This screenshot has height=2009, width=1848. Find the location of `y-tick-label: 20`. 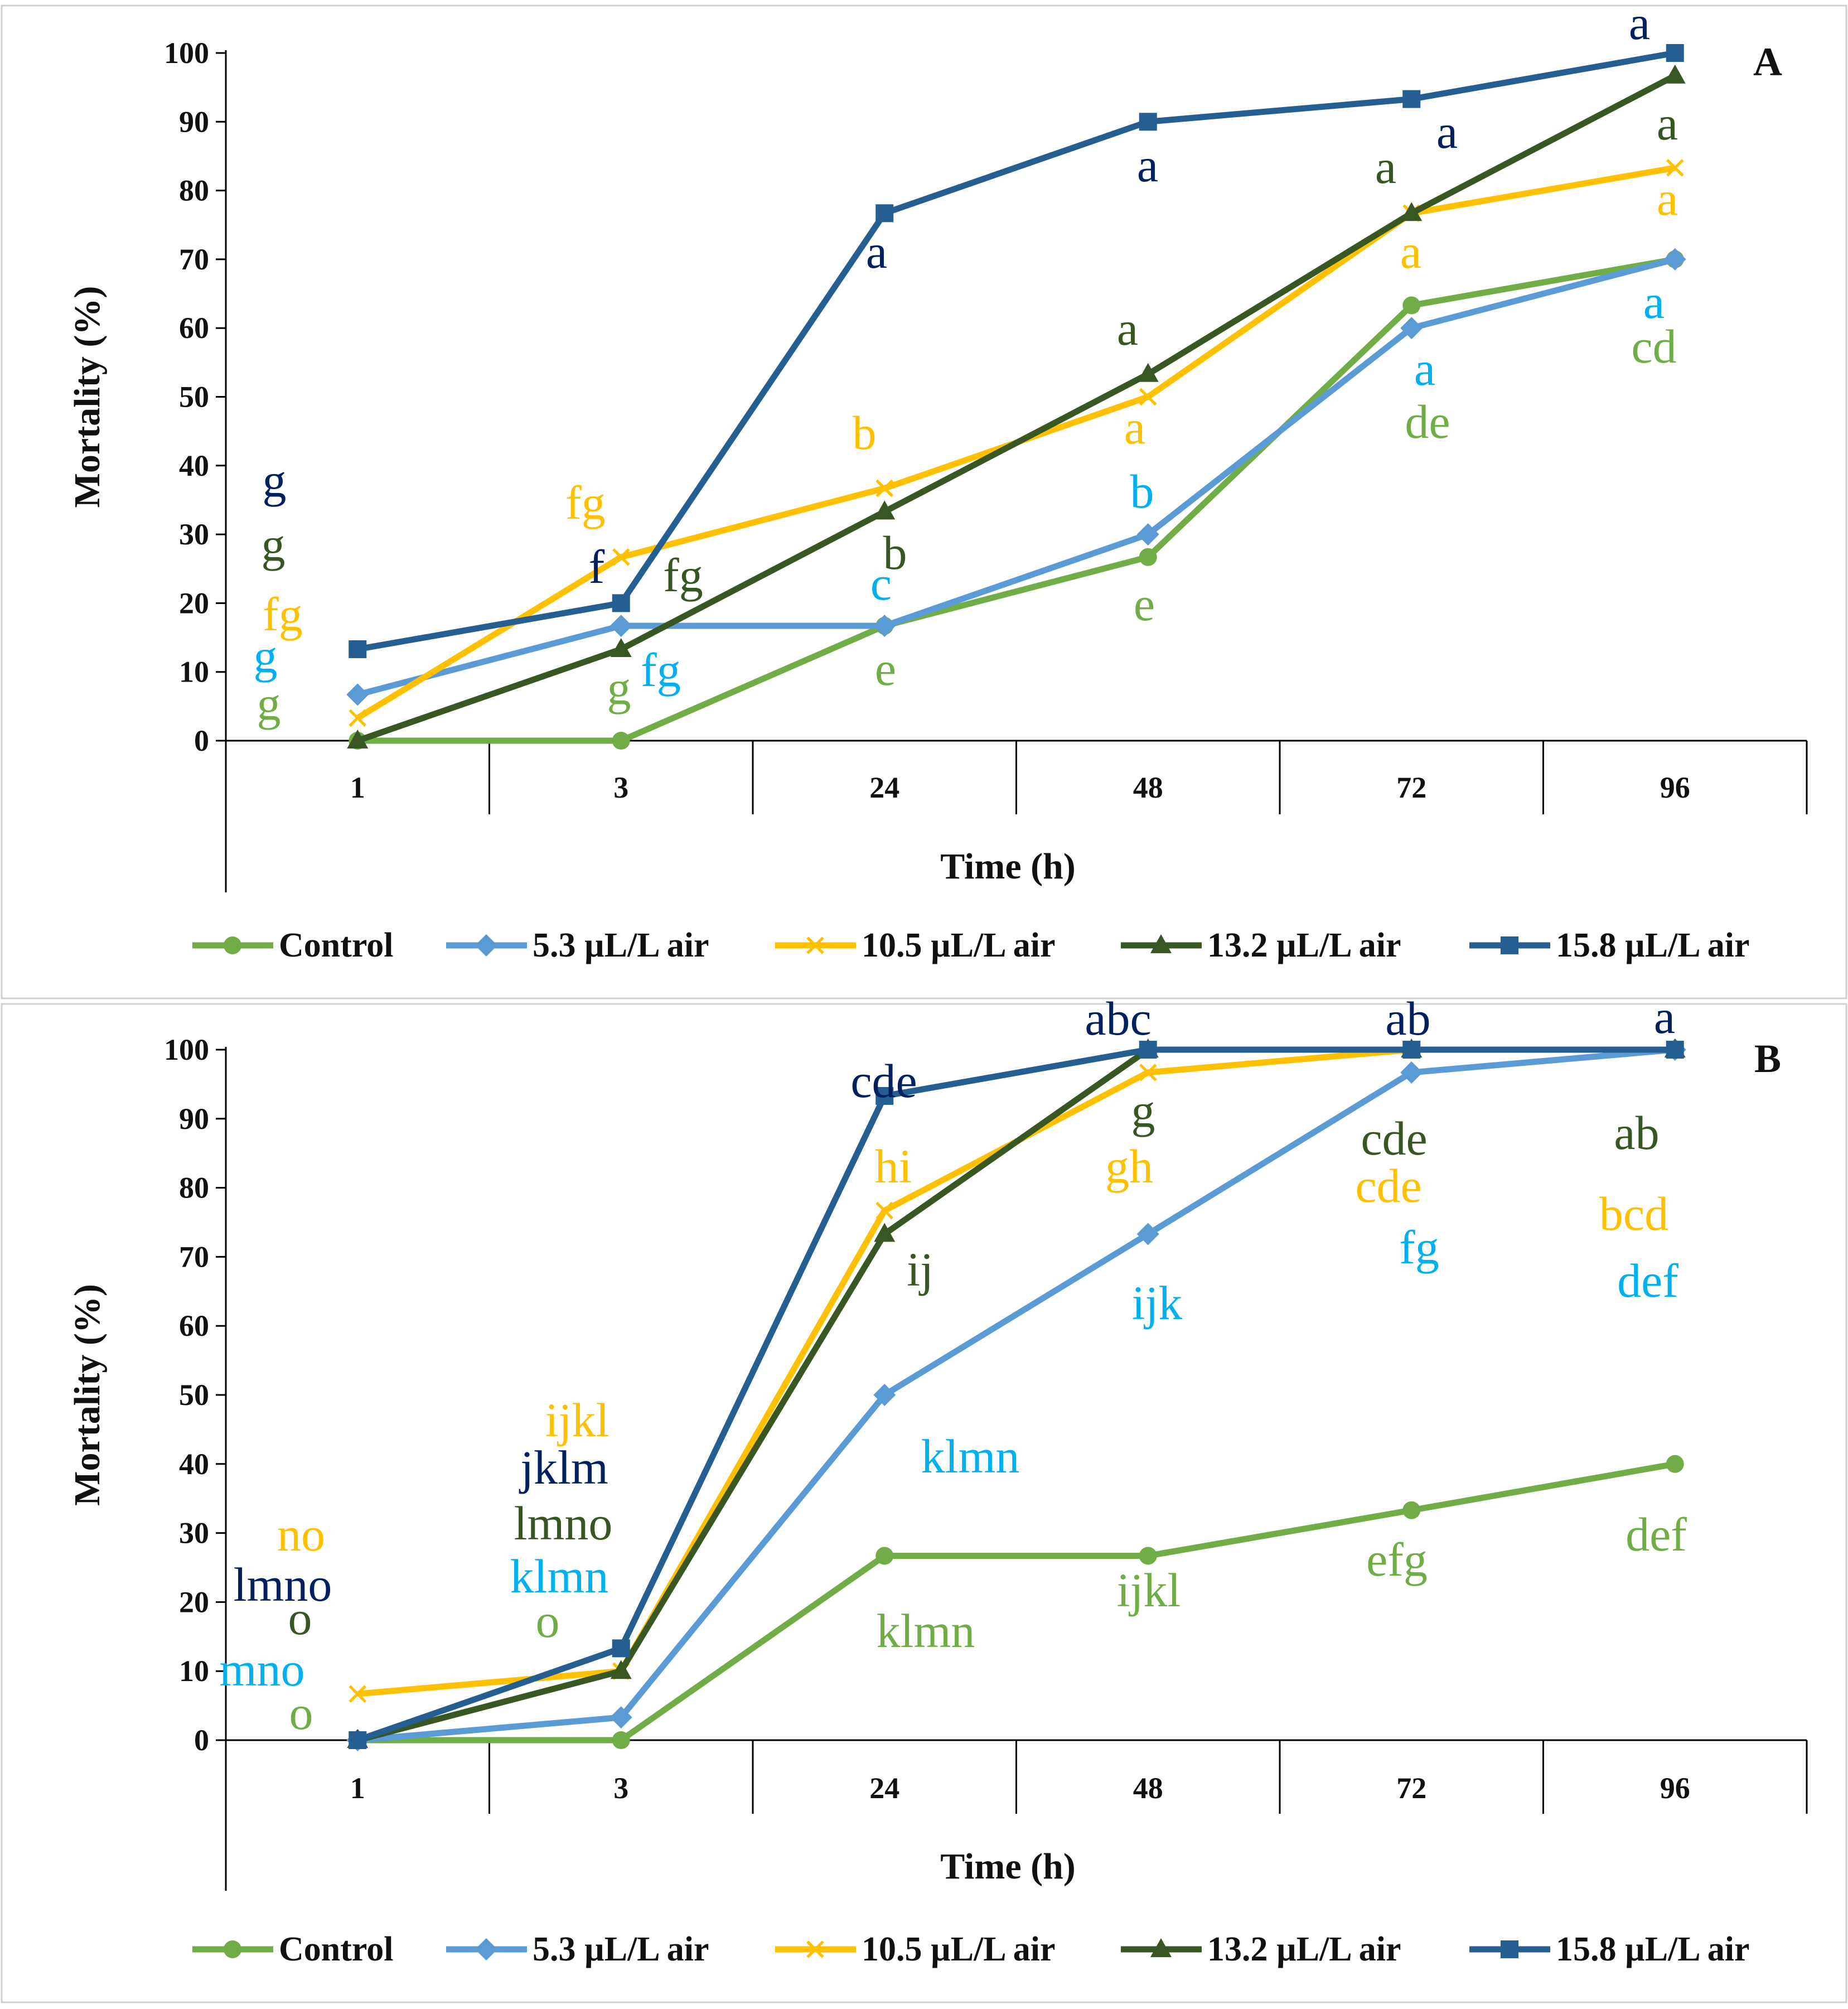

y-tick-label: 20 is located at coordinates (194, 1602).